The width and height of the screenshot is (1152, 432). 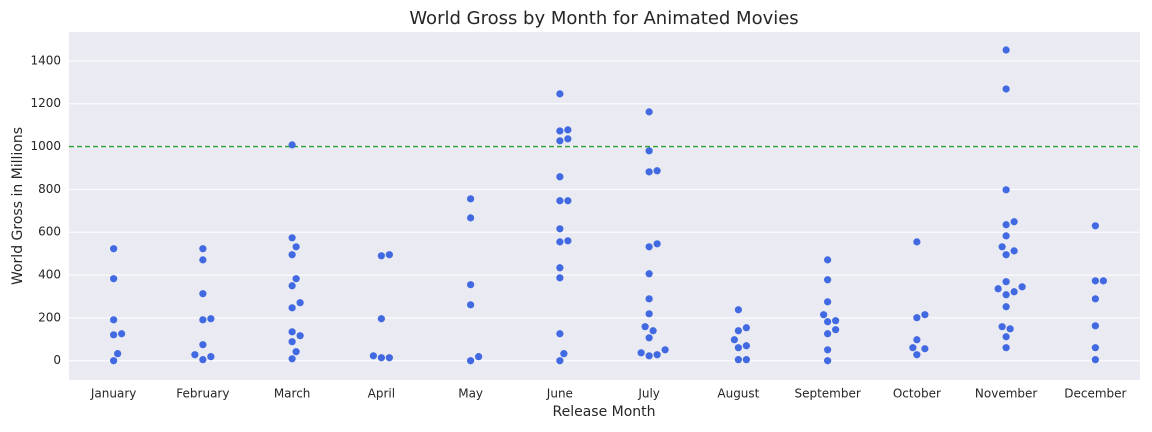 I want to click on chart-title: World Gross by Month for Animated Movies, so click(x=603, y=18).